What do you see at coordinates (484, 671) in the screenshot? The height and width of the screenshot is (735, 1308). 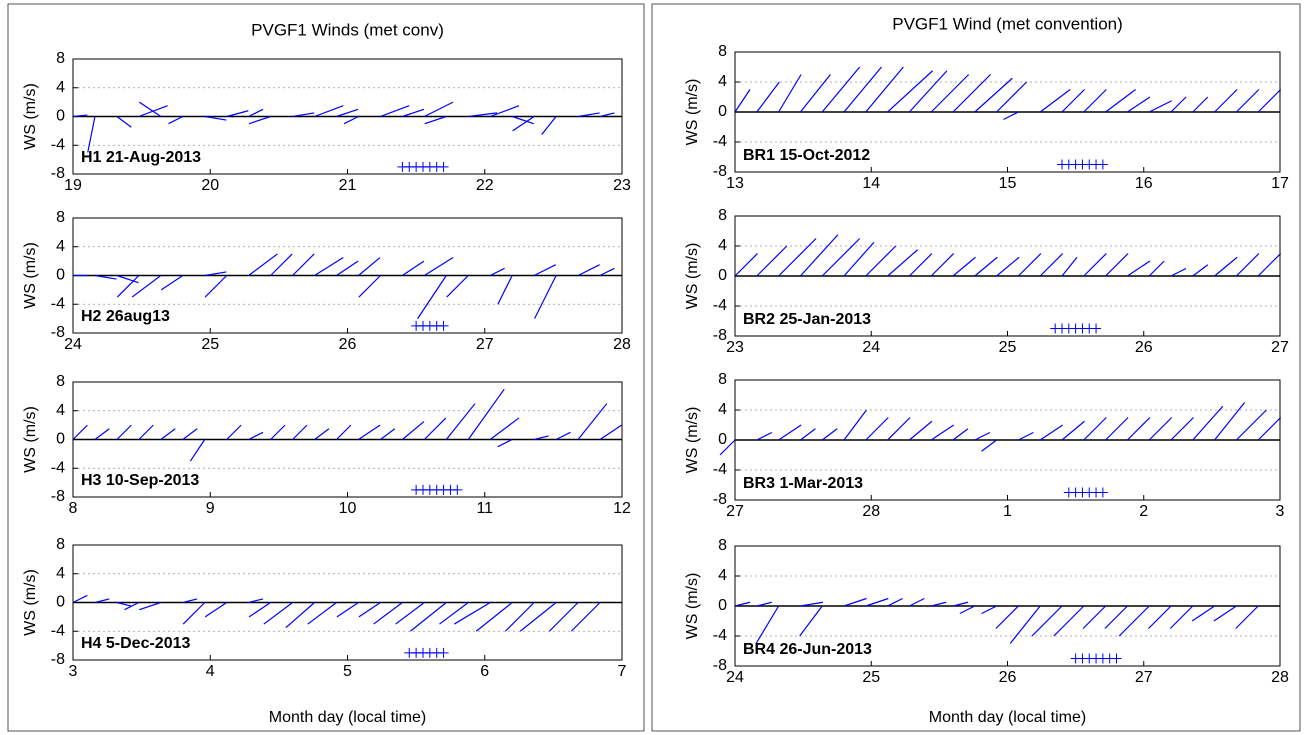 I see `x-tick-label: 6` at bounding box center [484, 671].